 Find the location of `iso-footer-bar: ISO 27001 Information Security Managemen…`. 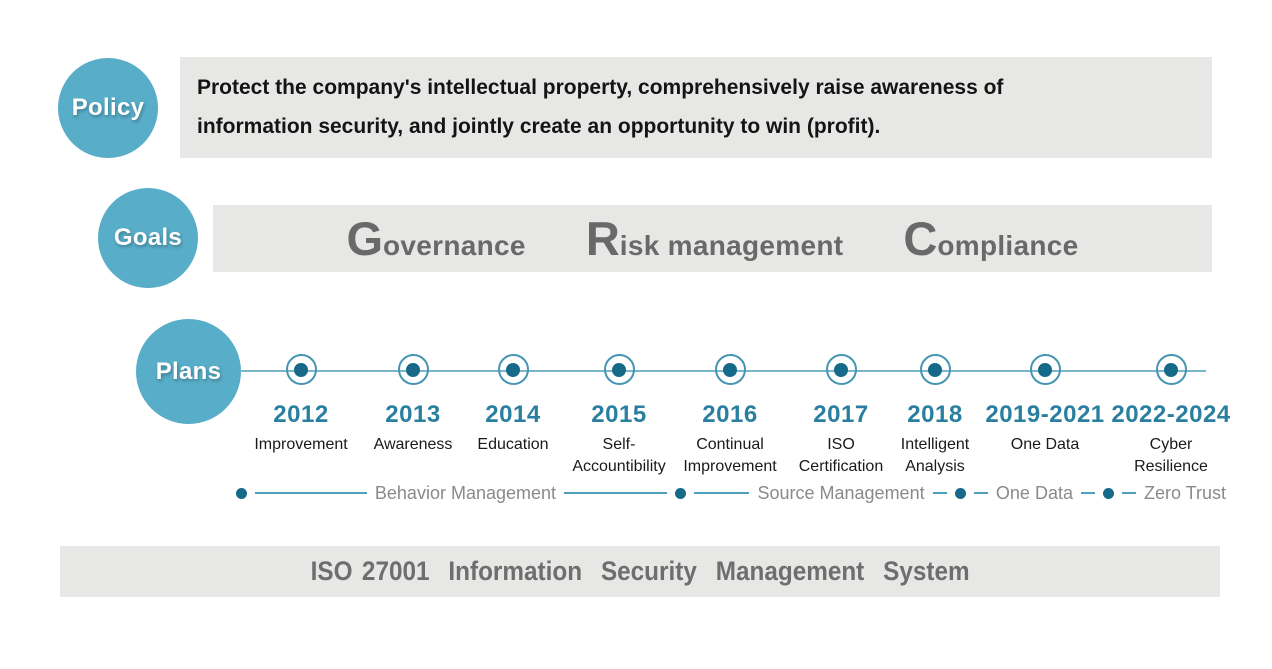

iso-footer-bar: ISO 27001 Information Security Managemen… is located at coordinates (640, 571).